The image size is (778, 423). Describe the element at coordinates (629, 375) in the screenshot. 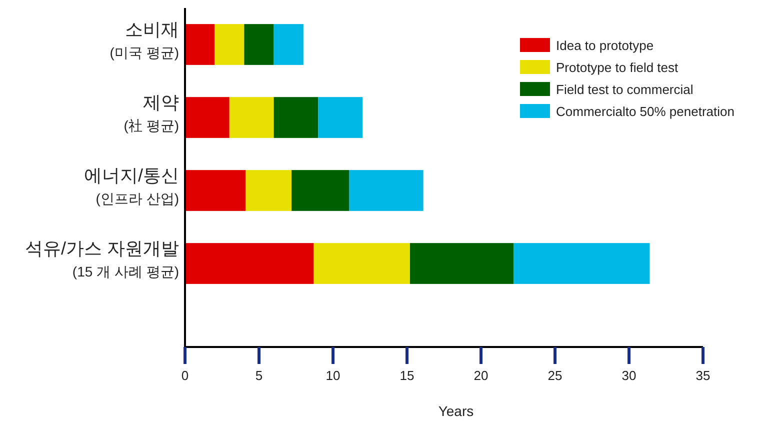

I see `x-tick-label: 30` at that location.